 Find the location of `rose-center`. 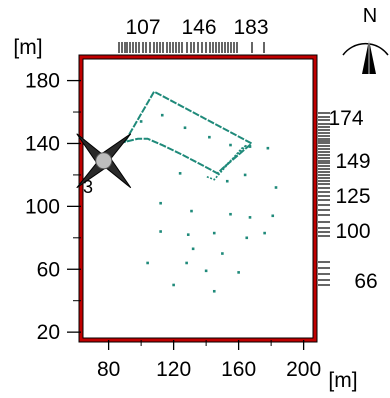

rose-center is located at coordinates (104, 161).